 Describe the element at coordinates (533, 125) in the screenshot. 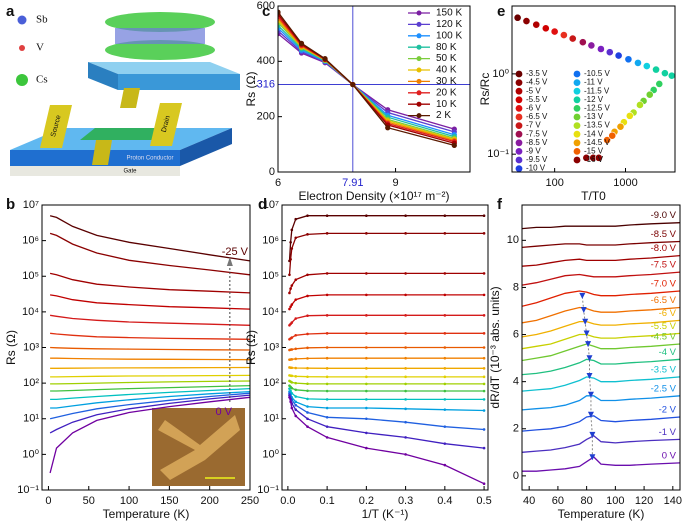

I see `legend-label: -7 V` at that location.